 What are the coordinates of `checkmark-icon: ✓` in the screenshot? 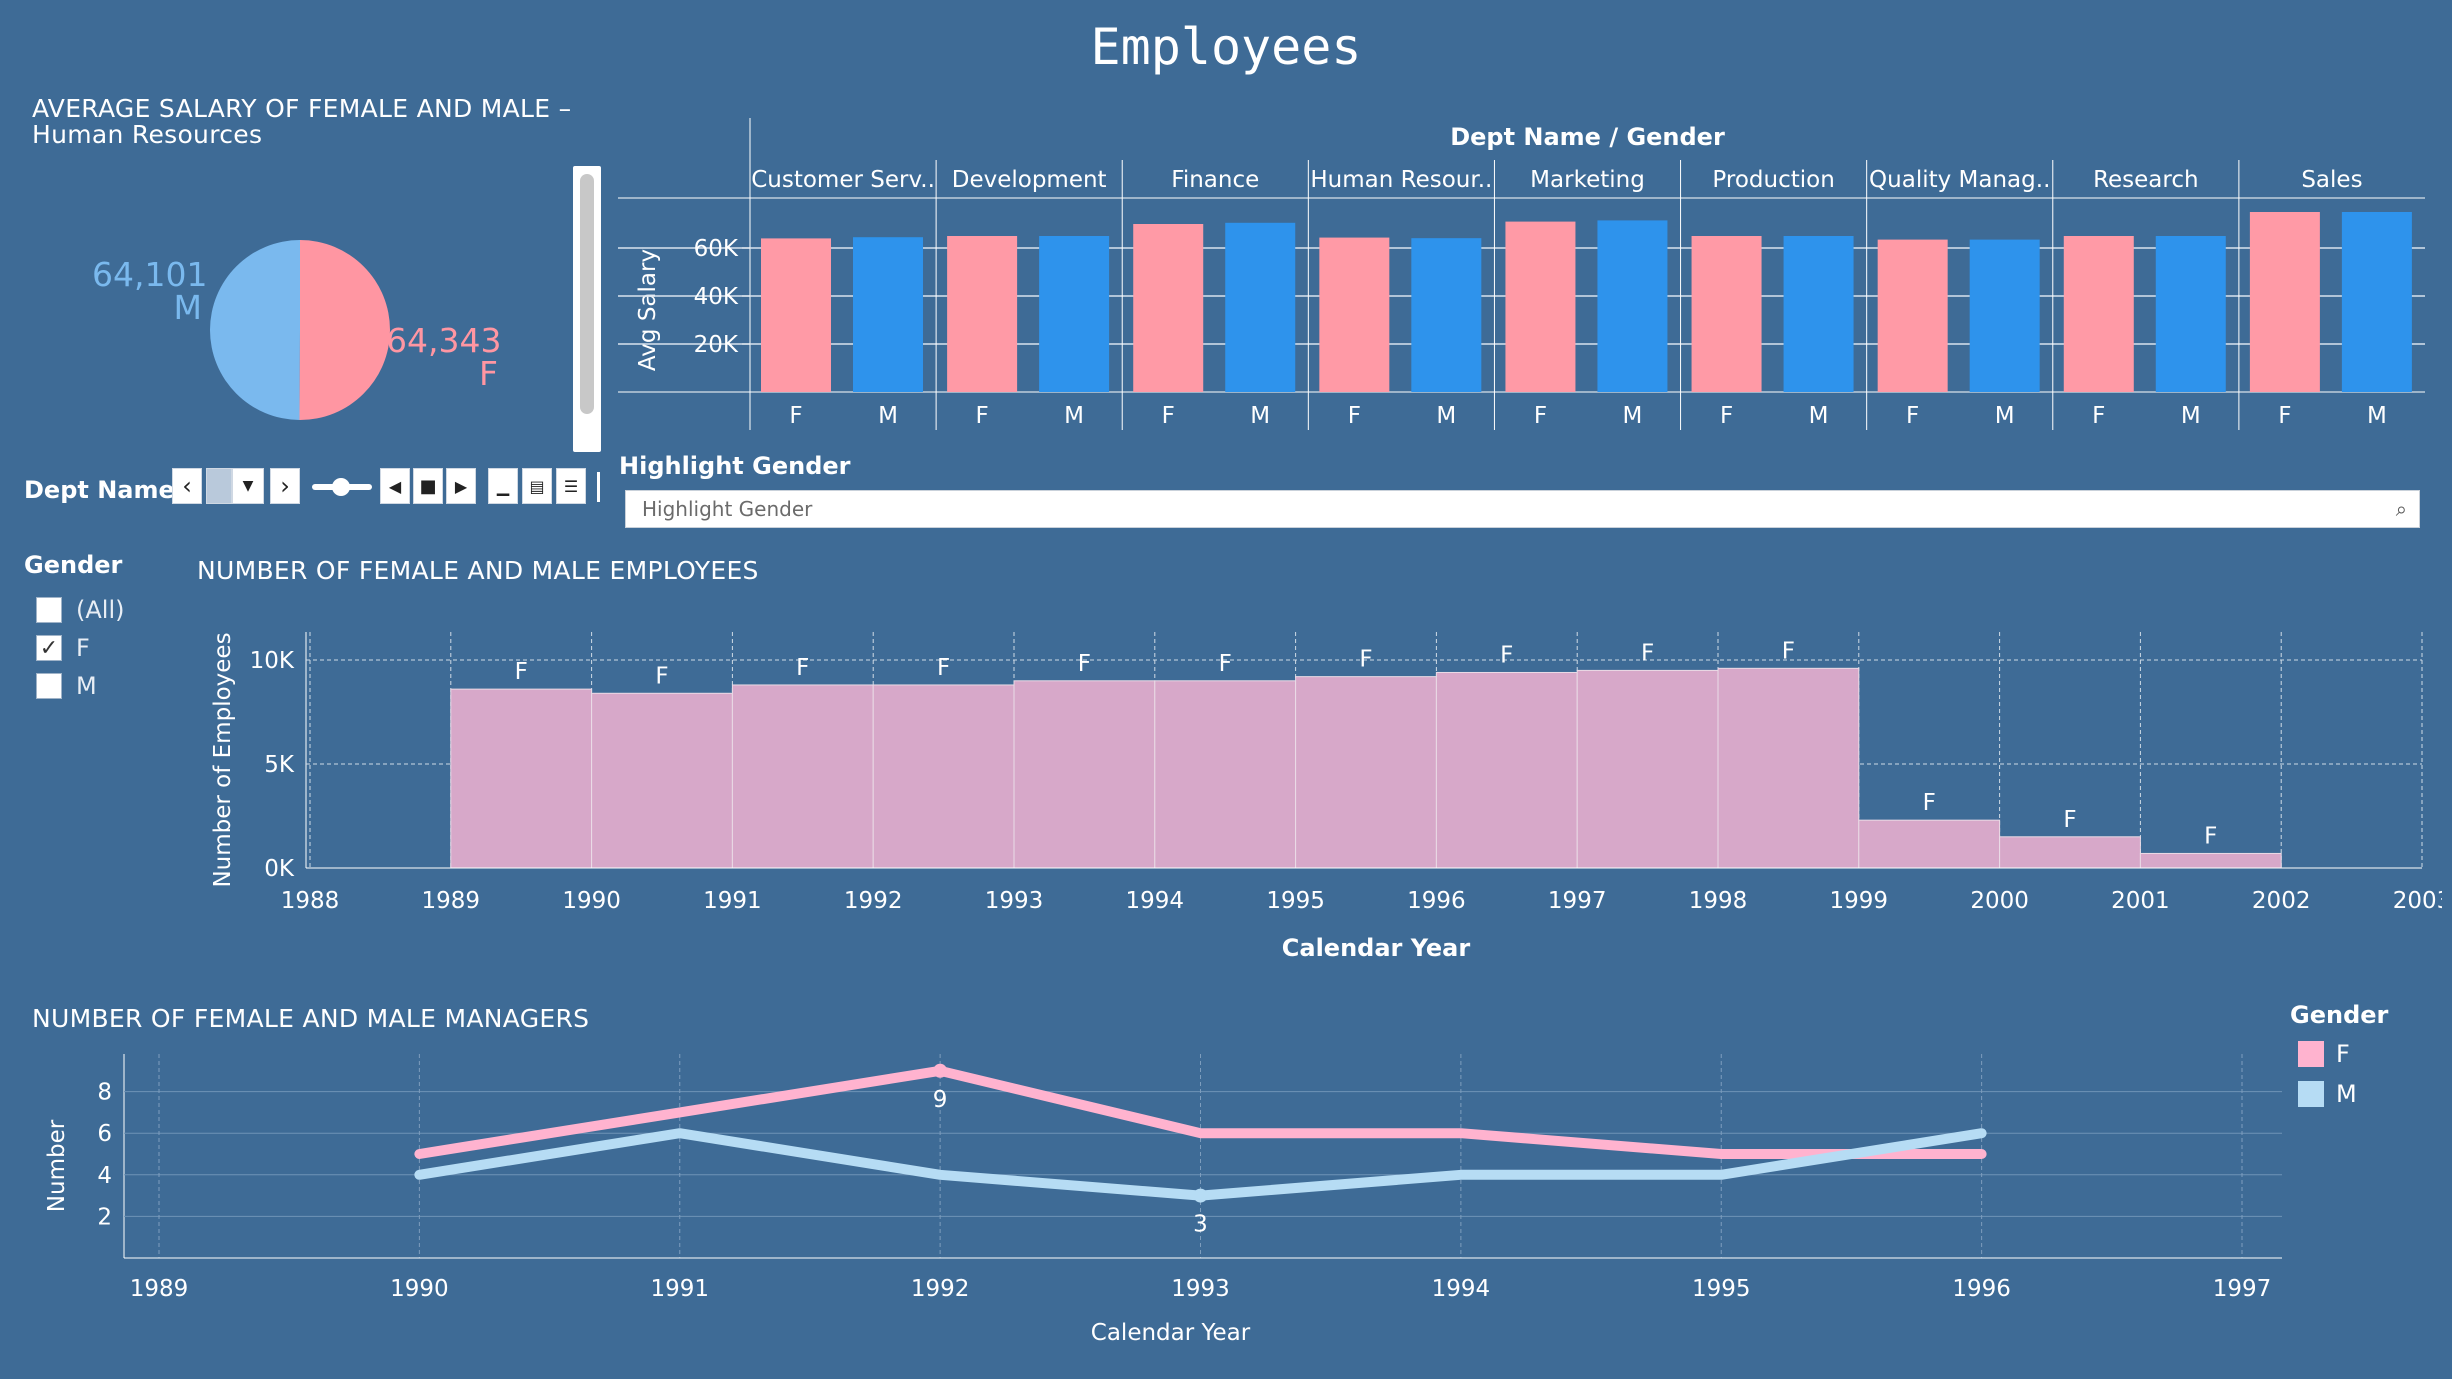 It's located at (49, 648).